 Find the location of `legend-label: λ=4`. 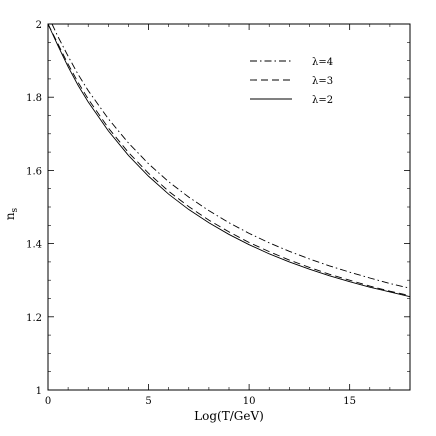

legend-label: λ=4 is located at coordinates (322, 62).